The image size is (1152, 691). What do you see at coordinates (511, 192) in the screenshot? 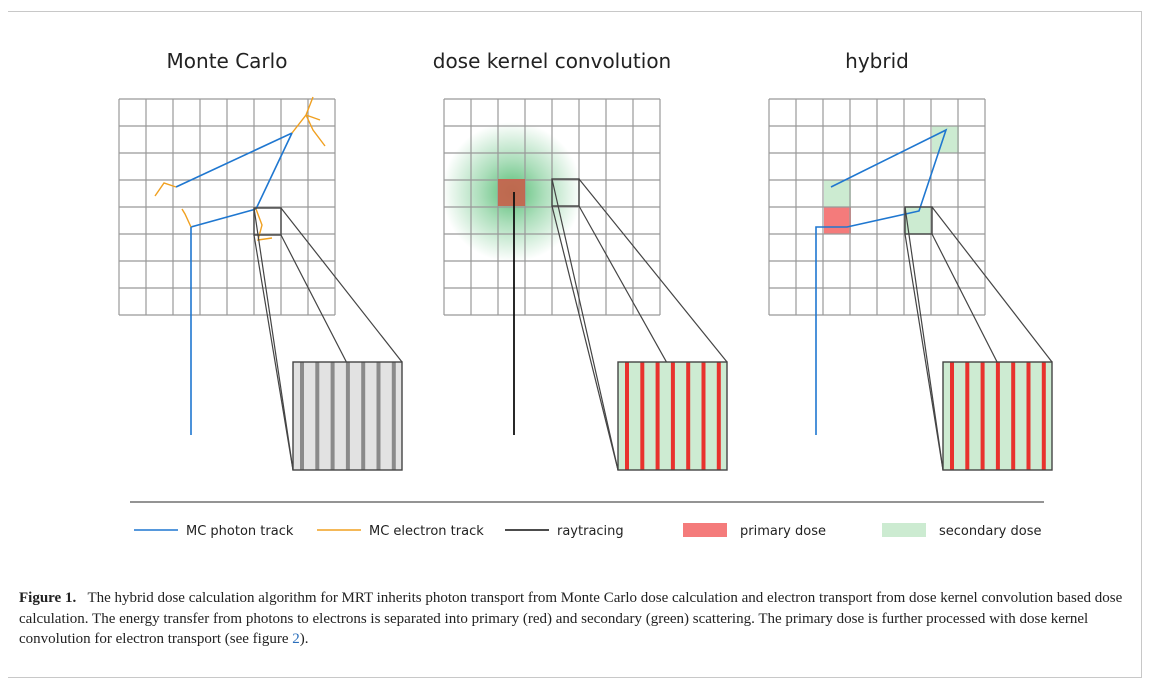
I see `dkc-primary-voxel` at bounding box center [511, 192].